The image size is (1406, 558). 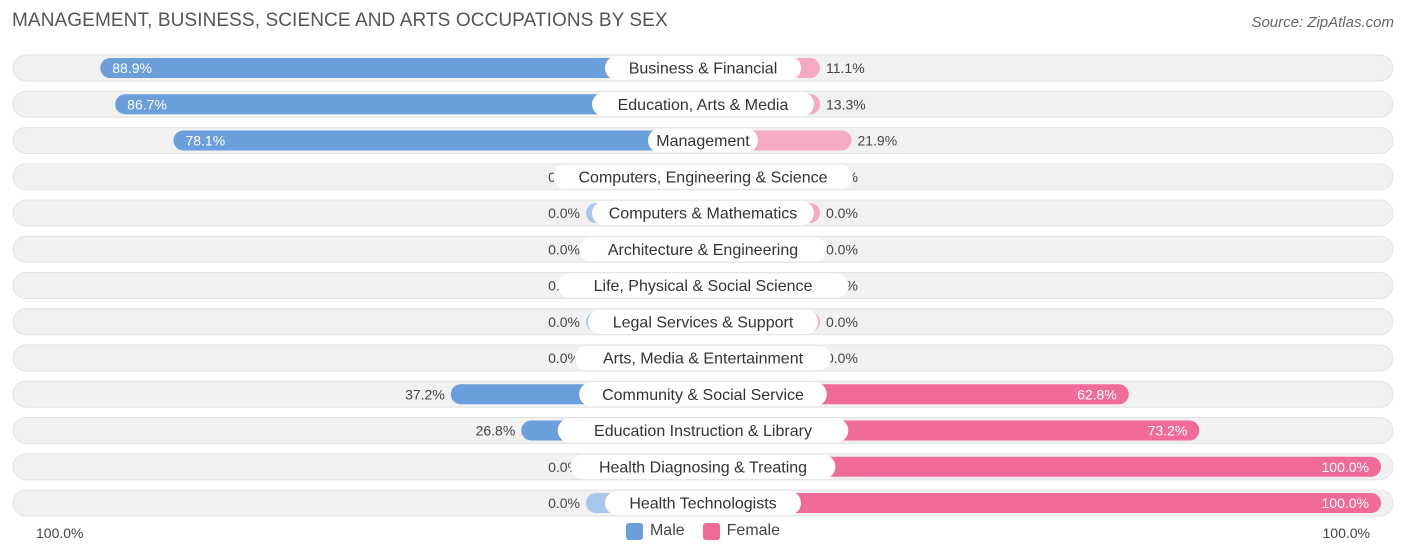 I want to click on category-label: Legal Services & Support, so click(x=703, y=322).